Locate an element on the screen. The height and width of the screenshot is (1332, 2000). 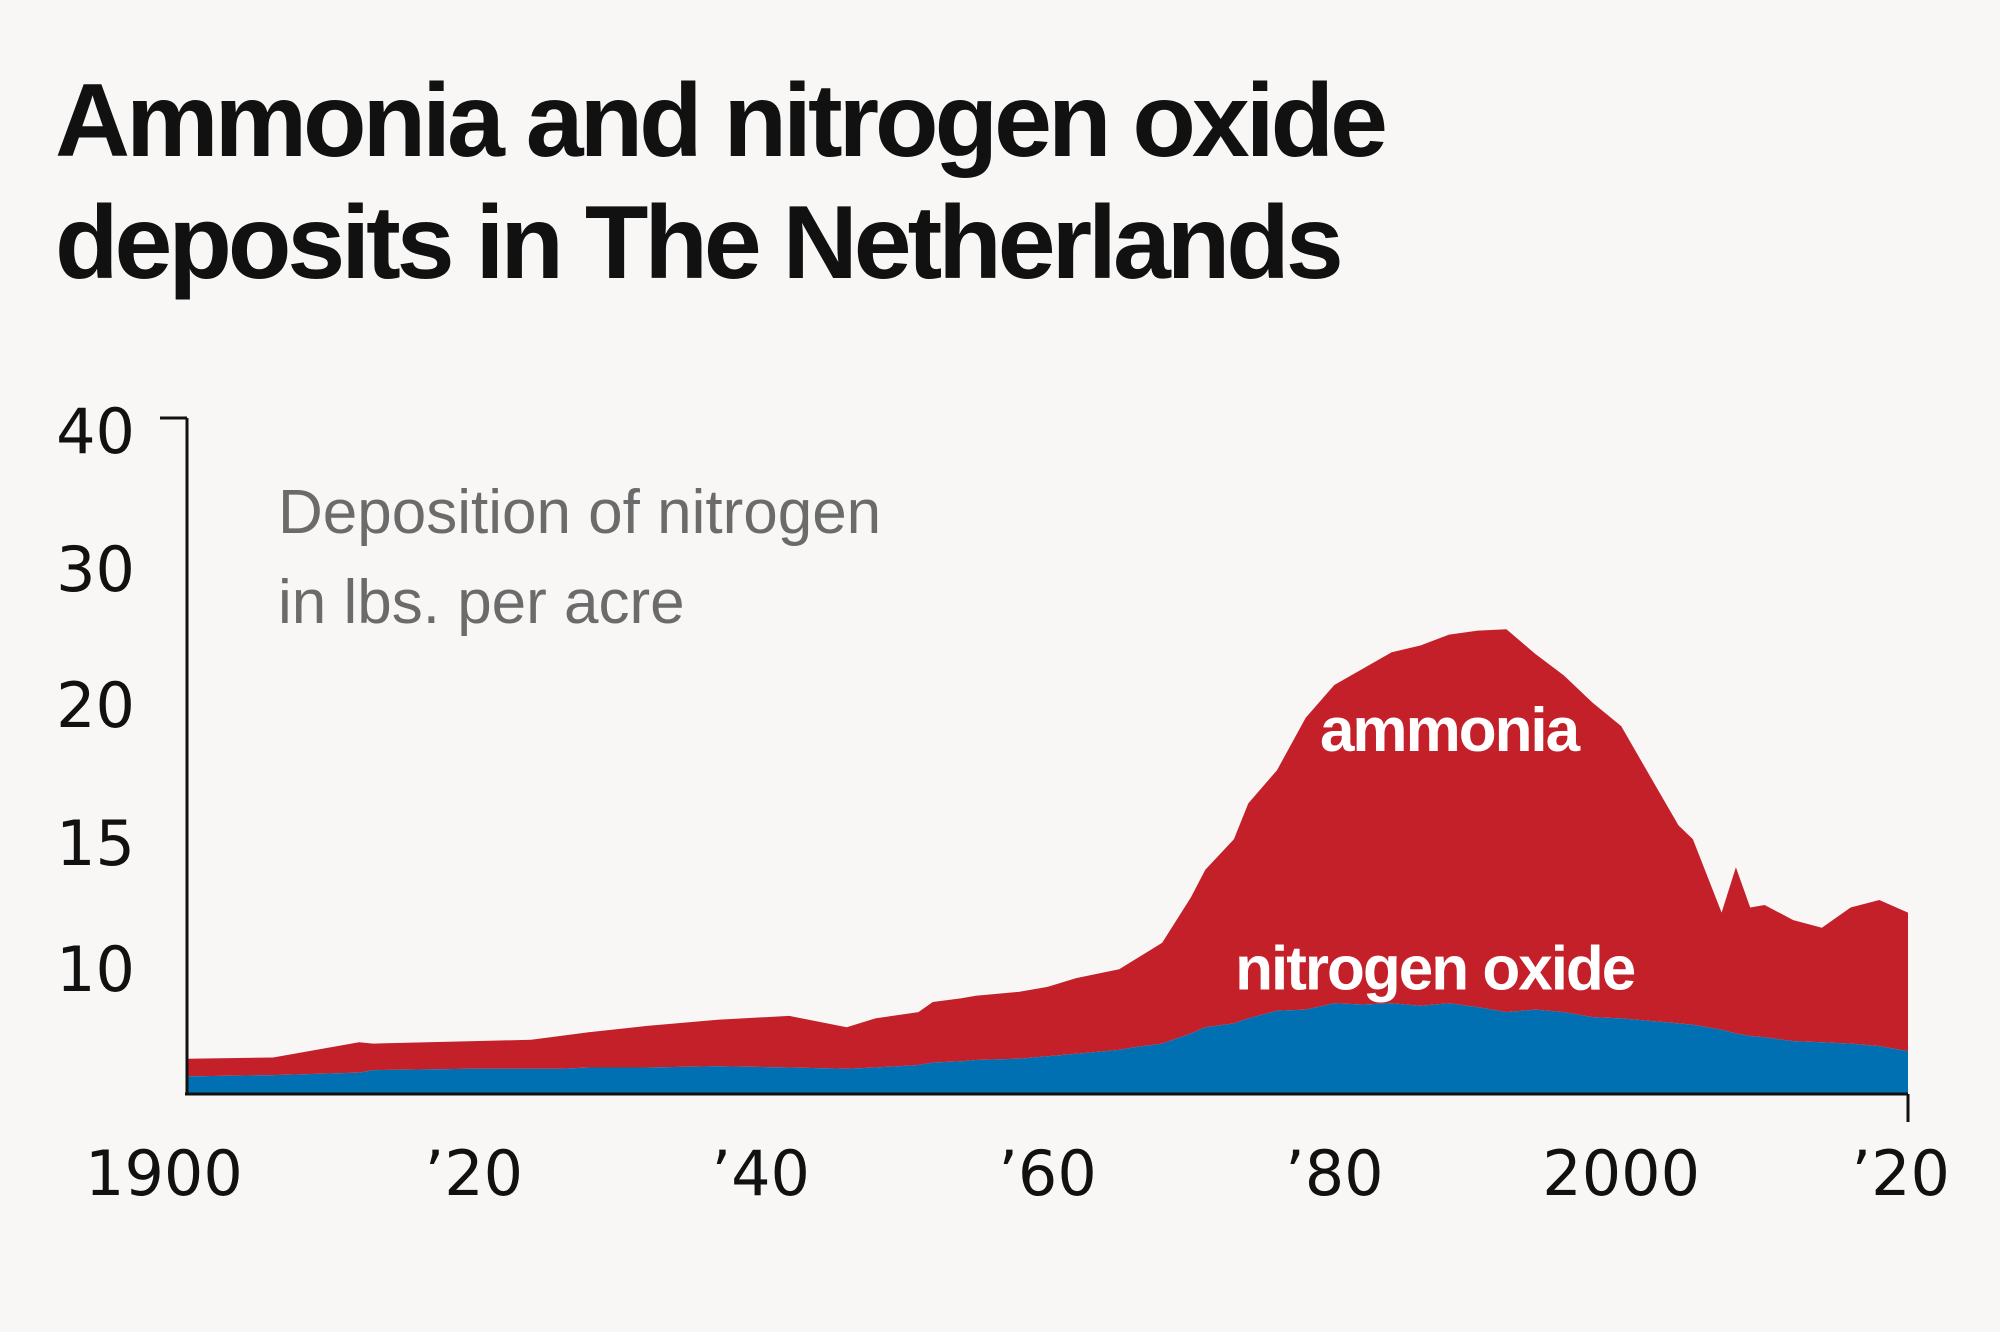
series-label-nitrogen-oxide: nitrogen oxide is located at coordinates (1435, 968).